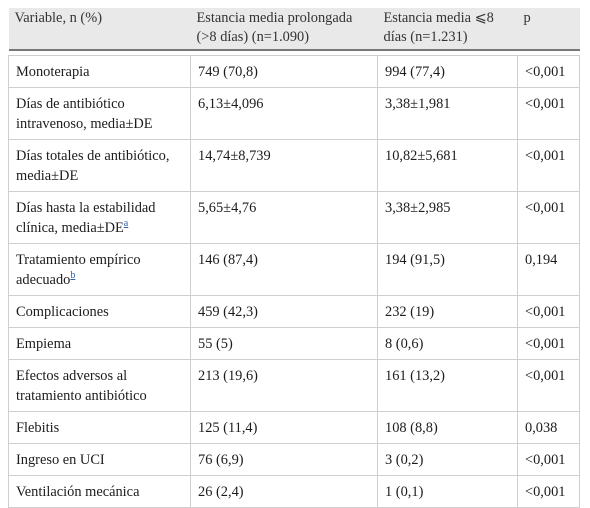  What do you see at coordinates (284, 269) in the screenshot?
I see `cell-prolonged-stay: 146 (87,4)` at bounding box center [284, 269].